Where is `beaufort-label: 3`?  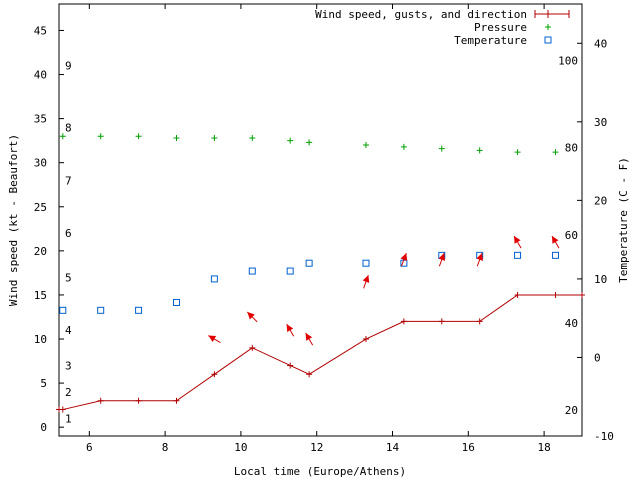 beaufort-label: 3 is located at coordinates (68, 365).